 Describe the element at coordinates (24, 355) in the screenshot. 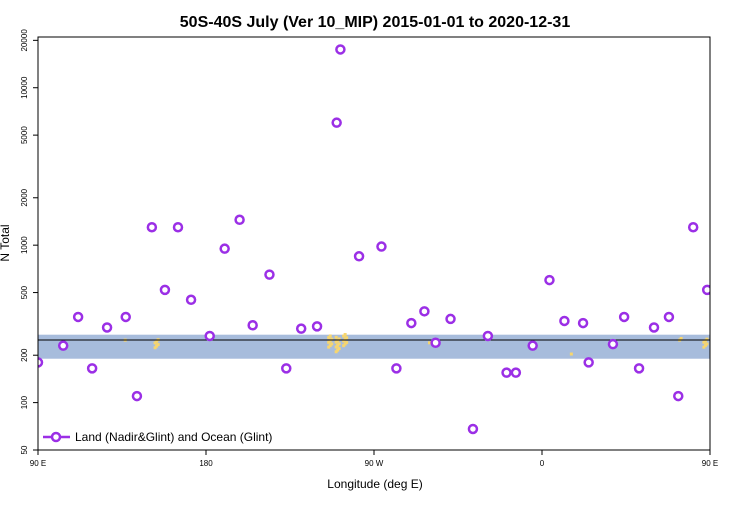

I see `y-tick-label: 200` at that location.